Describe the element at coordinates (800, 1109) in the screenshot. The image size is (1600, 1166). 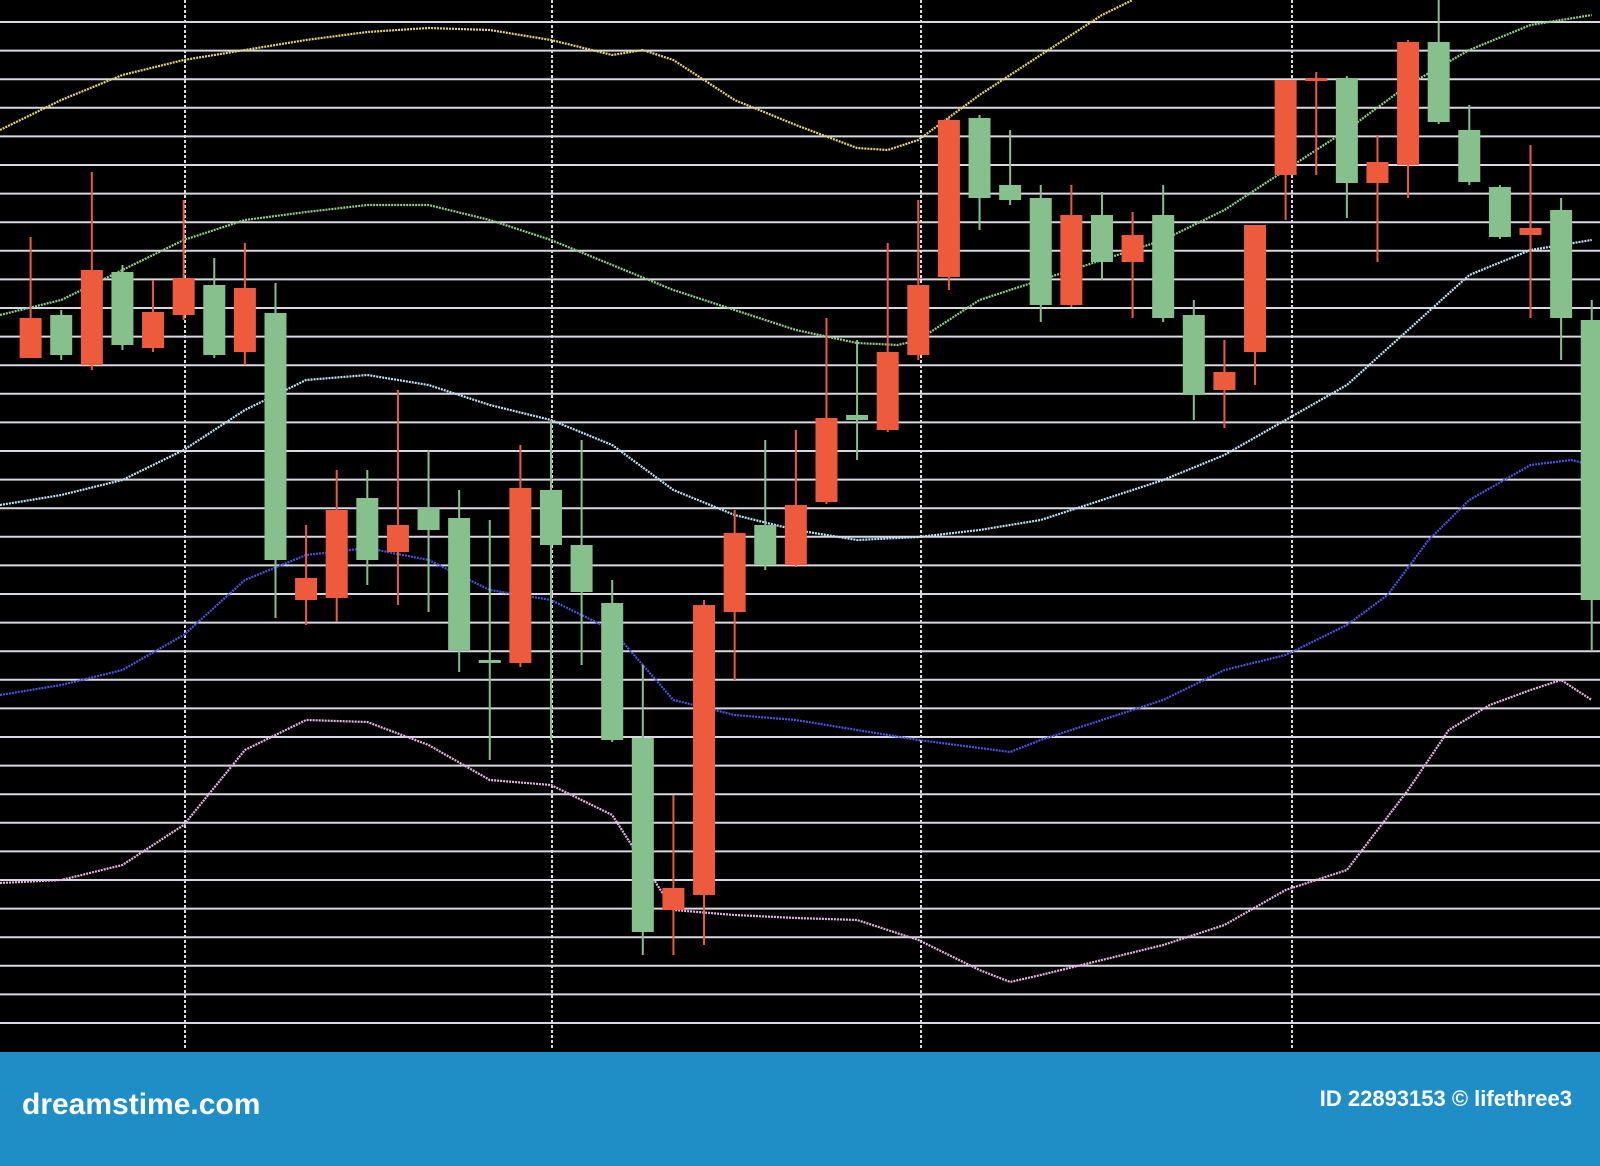
I see `footer-banner: dreamstime.com ID 22893153 © lifethree3` at that location.